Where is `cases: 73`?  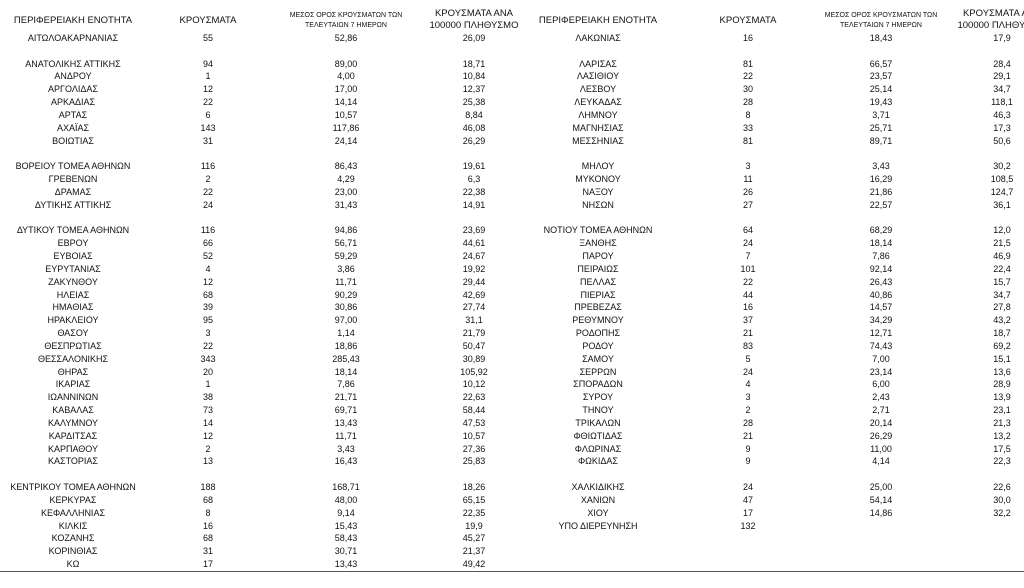 cases: 73 is located at coordinates (208, 410).